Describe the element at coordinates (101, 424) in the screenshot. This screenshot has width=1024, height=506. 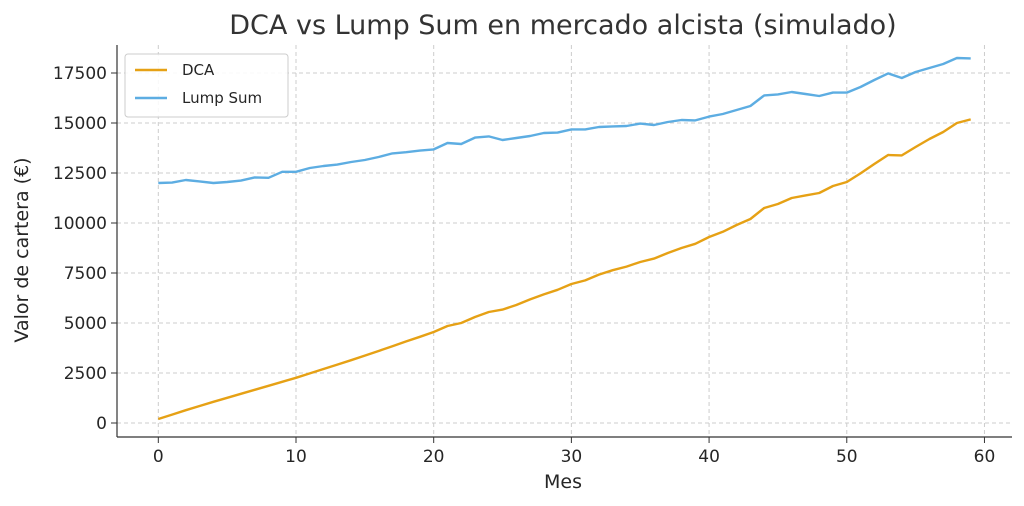
I see `y-tick-label: 0` at that location.